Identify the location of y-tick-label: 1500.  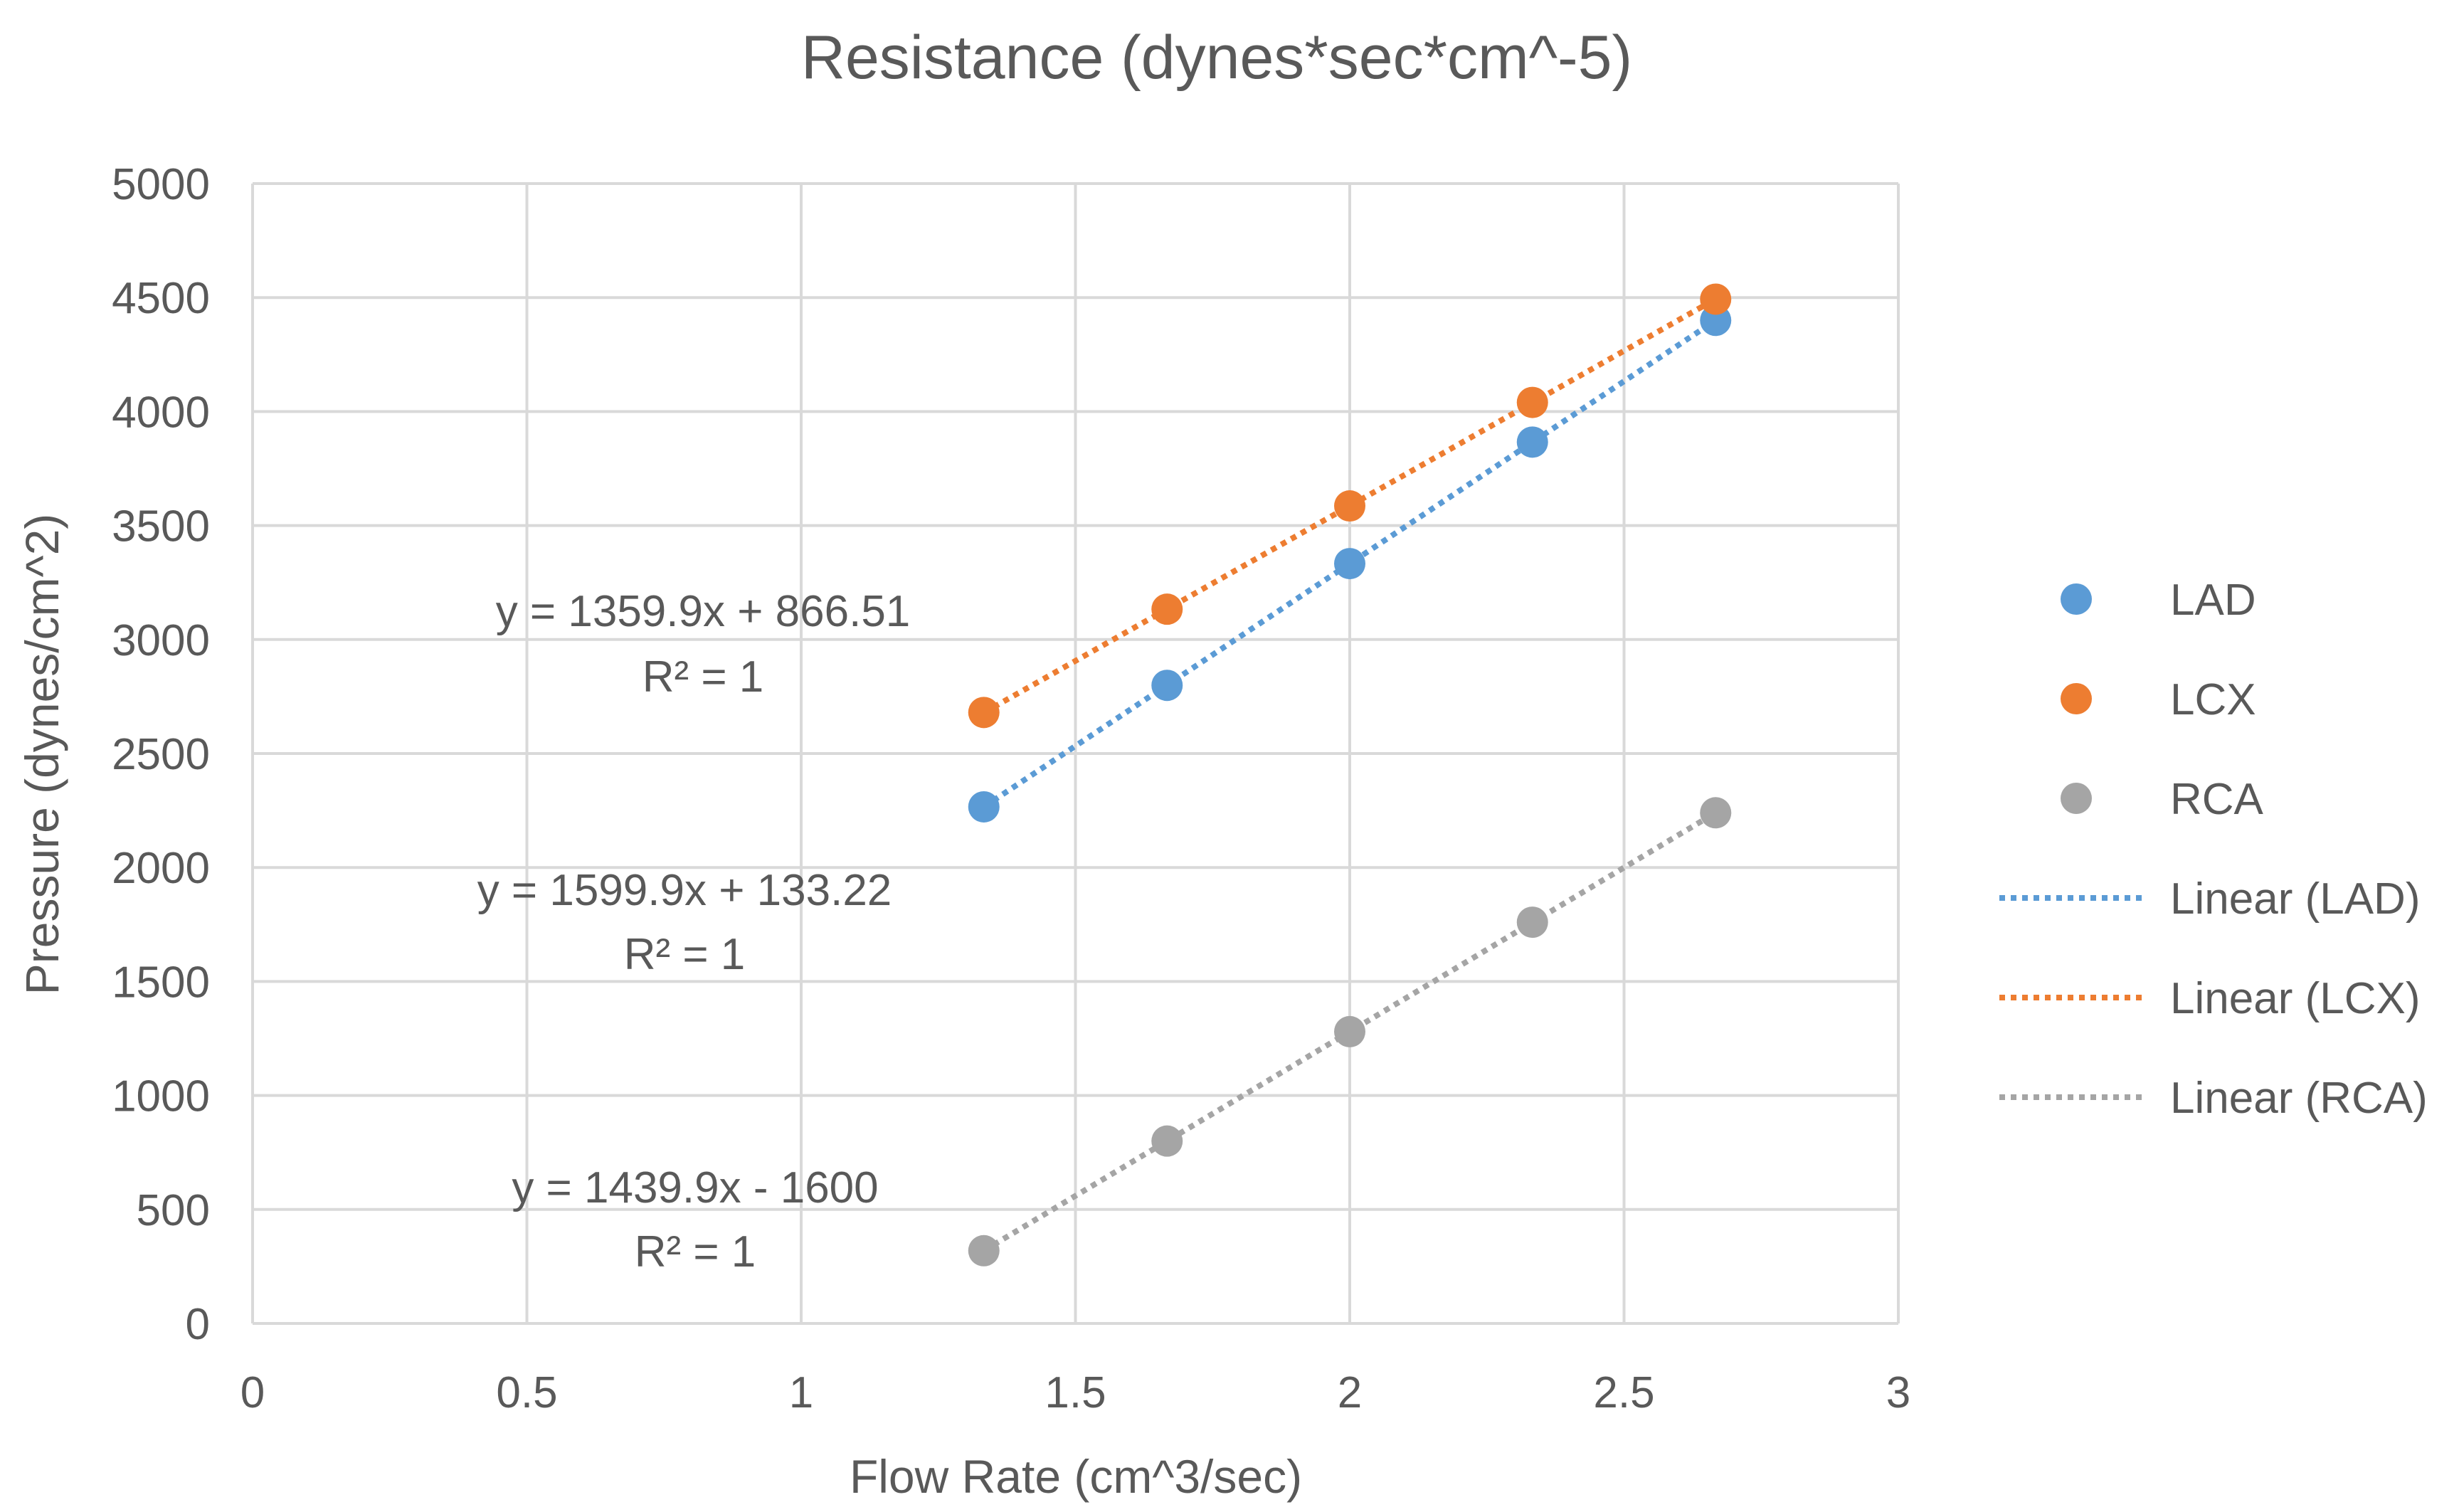
(161, 982).